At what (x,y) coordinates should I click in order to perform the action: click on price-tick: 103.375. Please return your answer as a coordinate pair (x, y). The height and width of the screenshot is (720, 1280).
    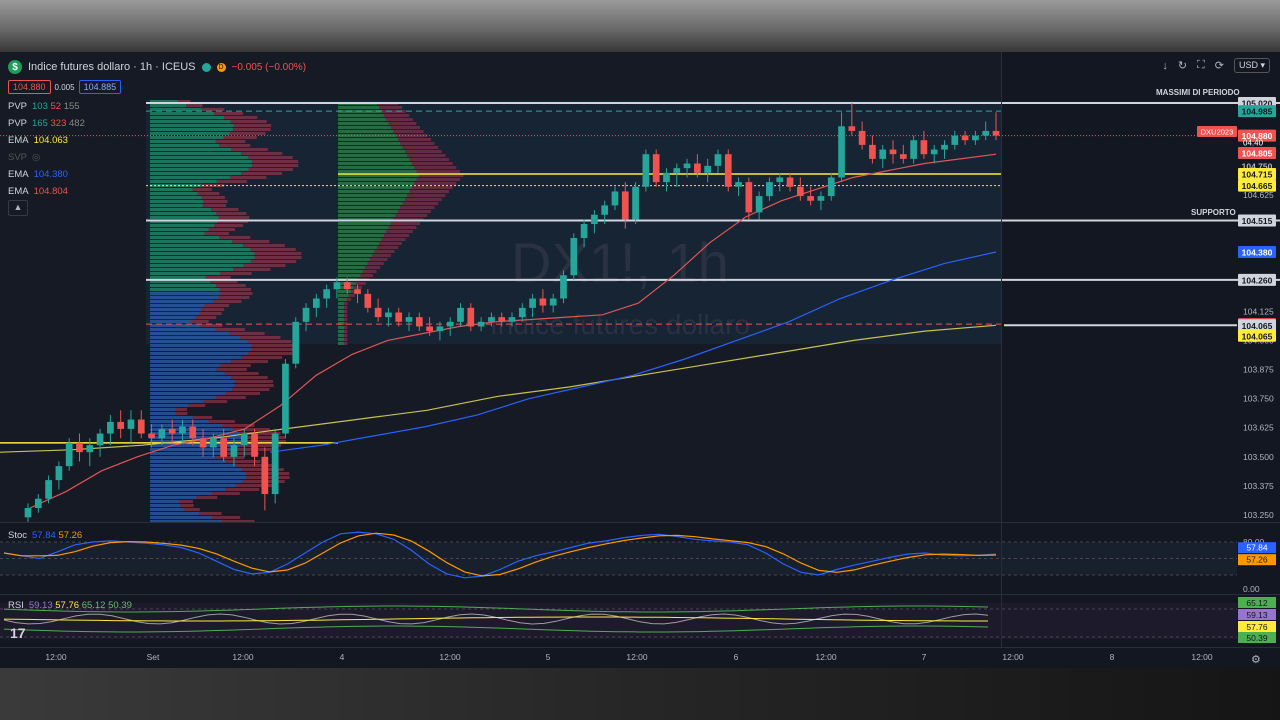
    Looking at the image, I should click on (1258, 486).